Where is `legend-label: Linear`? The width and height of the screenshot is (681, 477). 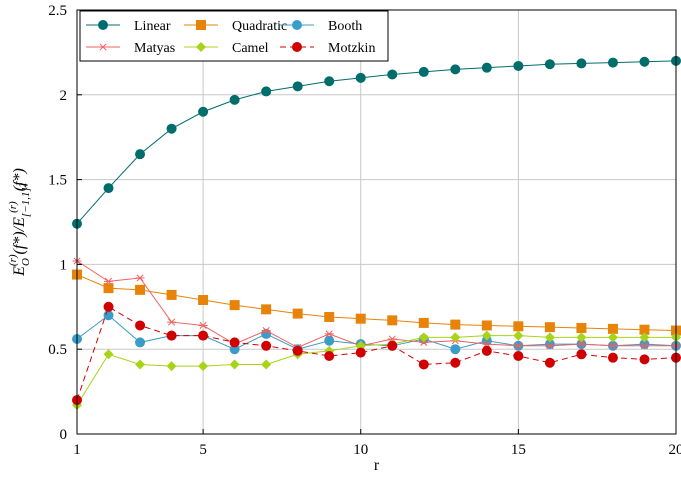
legend-label: Linear is located at coordinates (152, 26).